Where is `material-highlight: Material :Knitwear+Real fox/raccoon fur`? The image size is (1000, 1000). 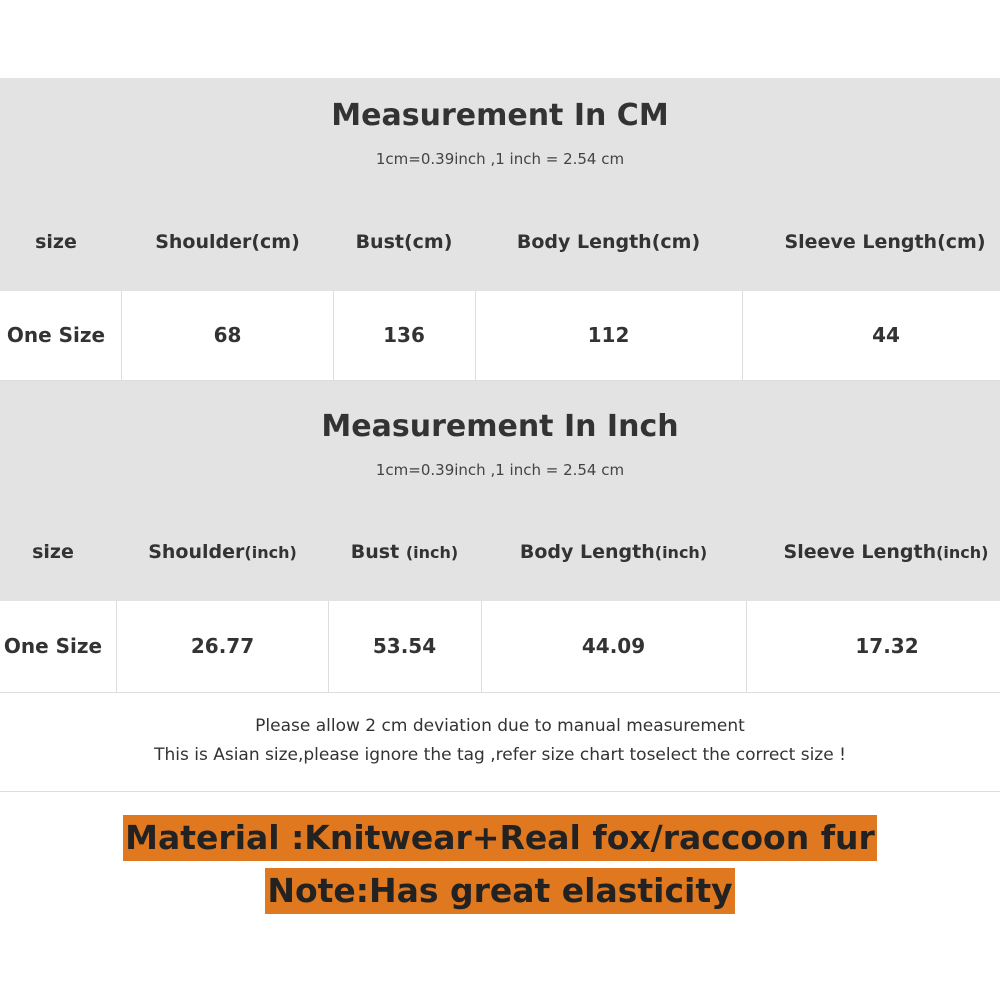 material-highlight: Material :Knitwear+Real fox/raccoon fur is located at coordinates (500, 838).